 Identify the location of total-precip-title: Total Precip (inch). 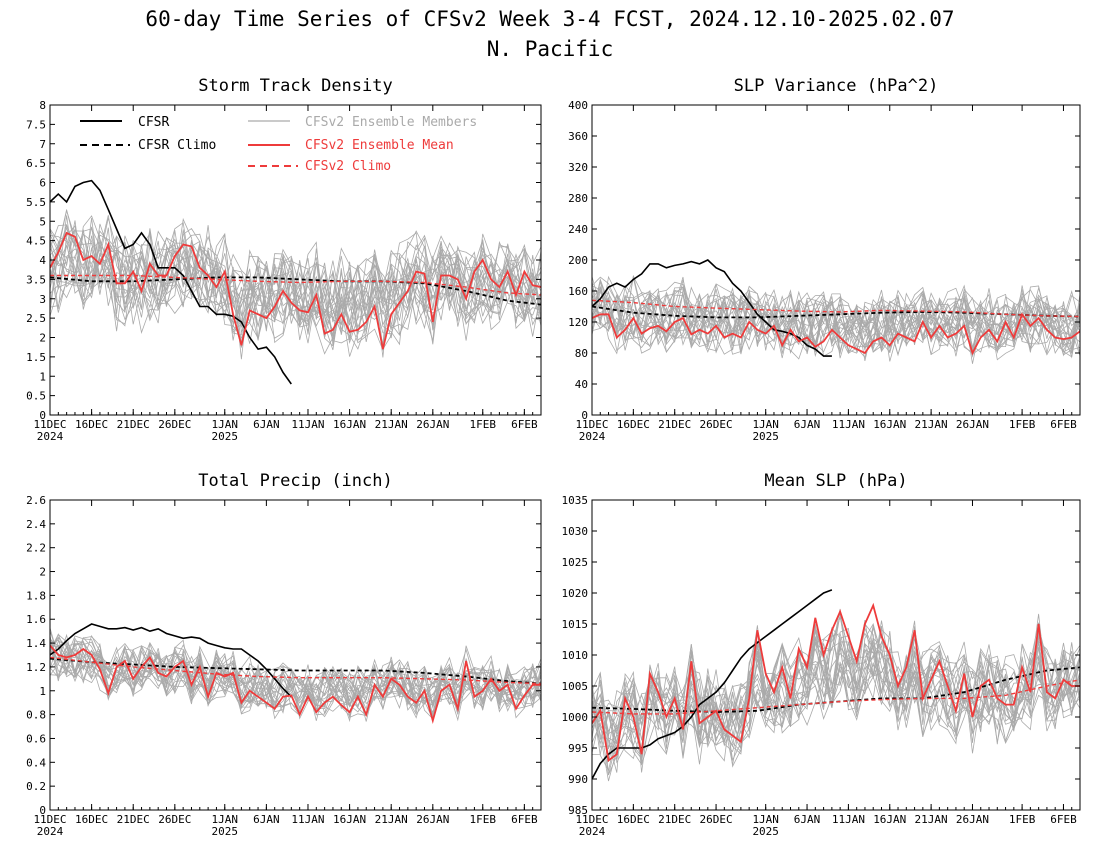
(295, 481).